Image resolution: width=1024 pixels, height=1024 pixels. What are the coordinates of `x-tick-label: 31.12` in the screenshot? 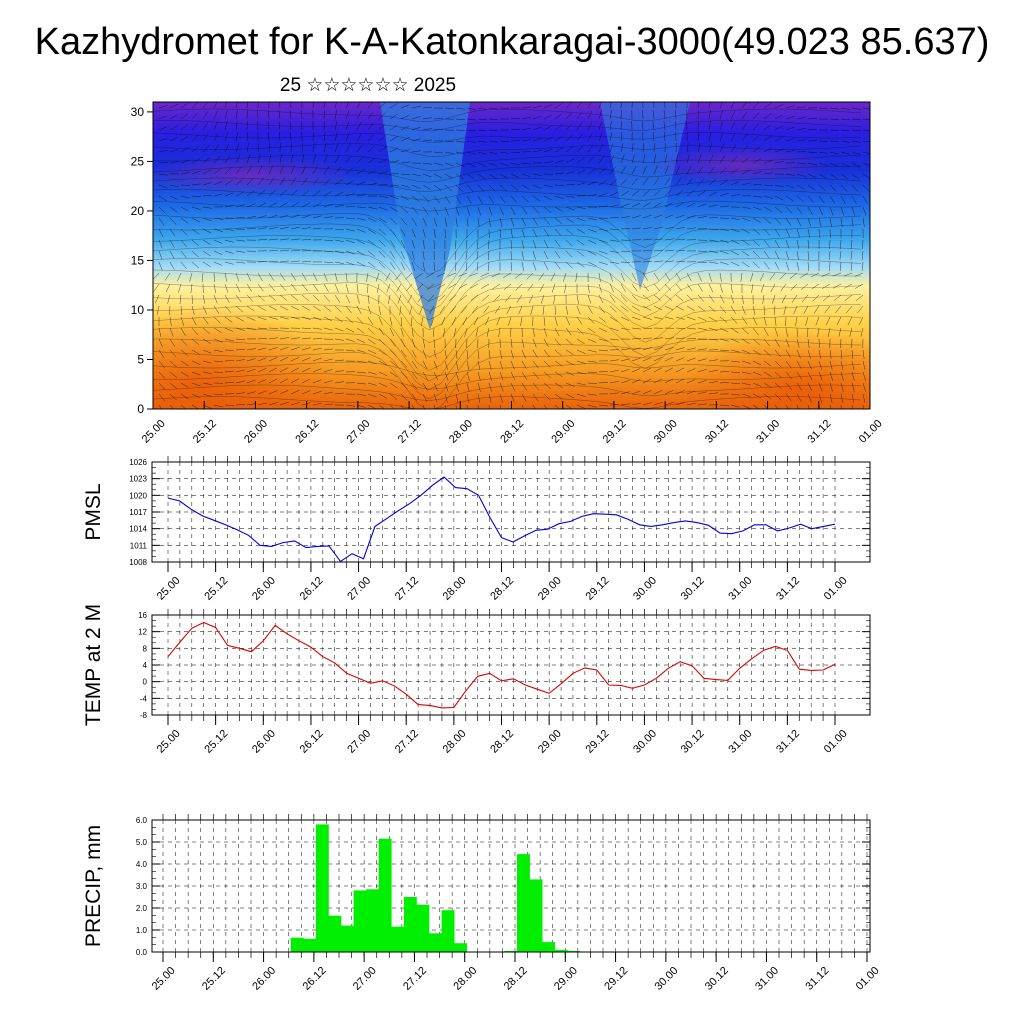 It's located at (788, 742).